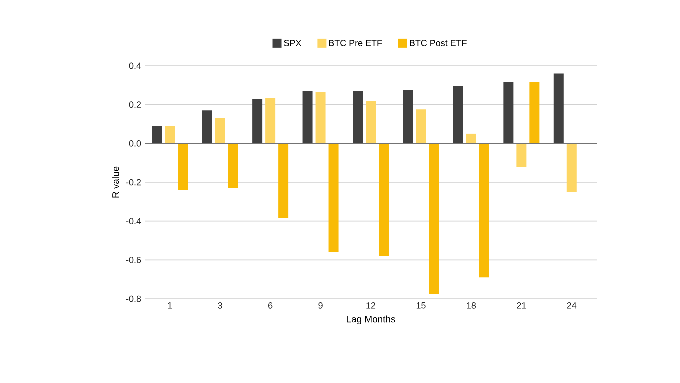  Describe the element at coordinates (521, 305) in the screenshot. I see `x-tick-label: 21` at that location.